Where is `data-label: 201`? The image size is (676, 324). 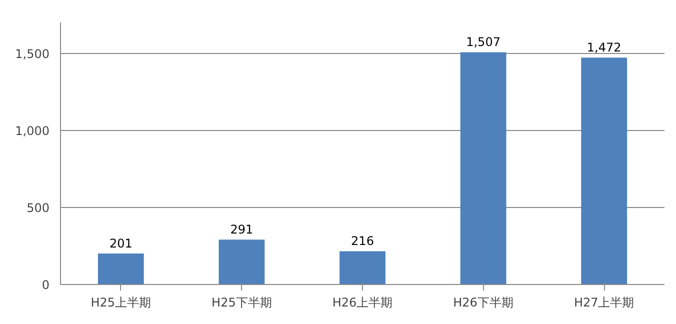
data-label: 201 is located at coordinates (120, 243).